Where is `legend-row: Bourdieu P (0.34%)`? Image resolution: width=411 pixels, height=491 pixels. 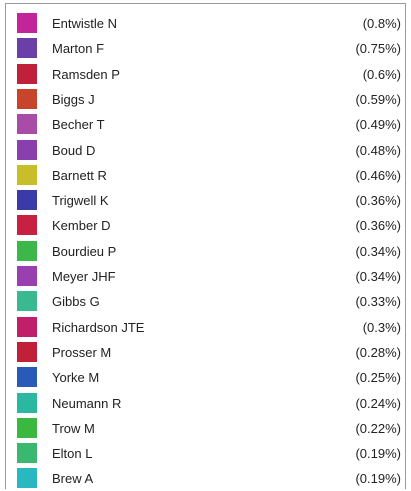
legend-row: Bourdieu P (0.34%) is located at coordinates (205, 251).